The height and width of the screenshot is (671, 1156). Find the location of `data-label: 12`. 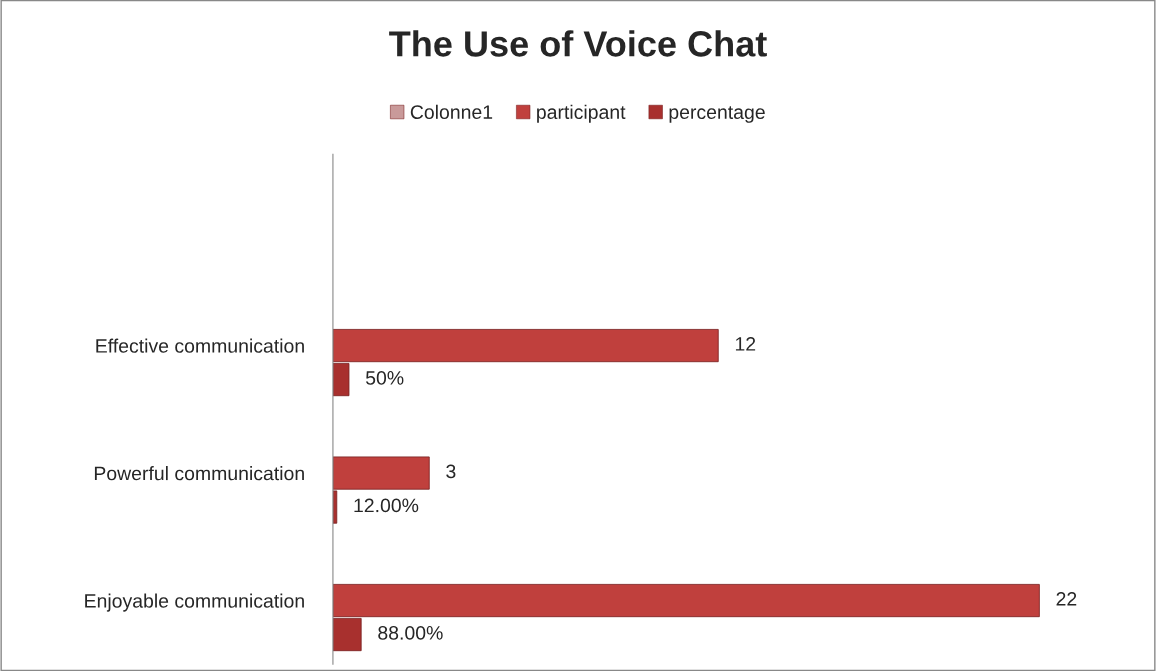

data-label: 12 is located at coordinates (745, 344).